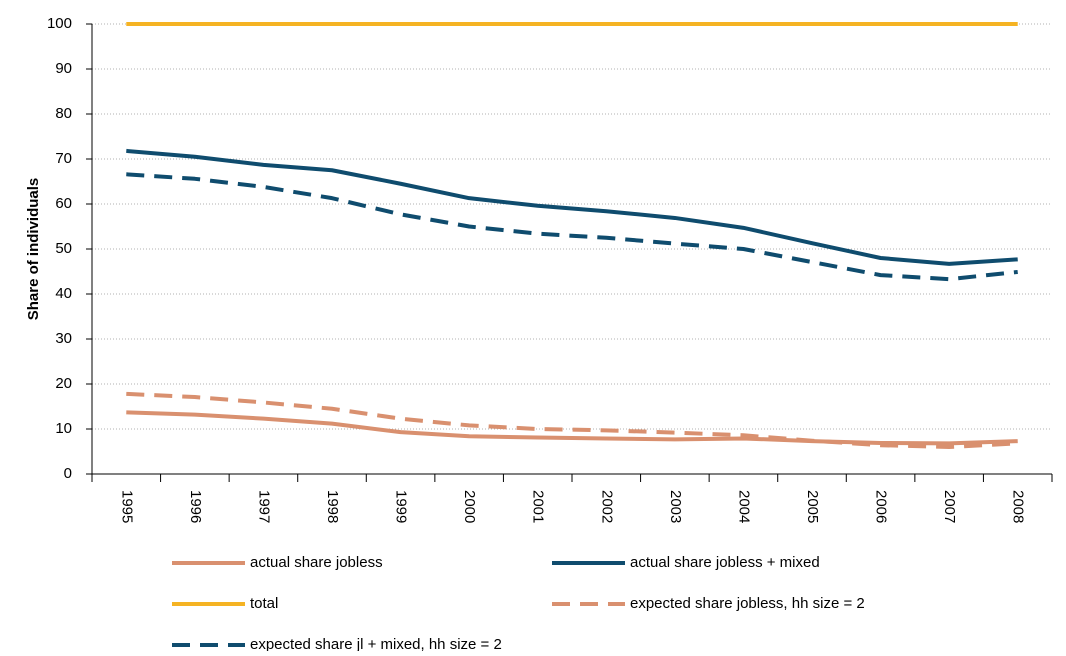 This screenshot has width=1066, height=656. I want to click on y-tick-label: 20, so click(63, 383).